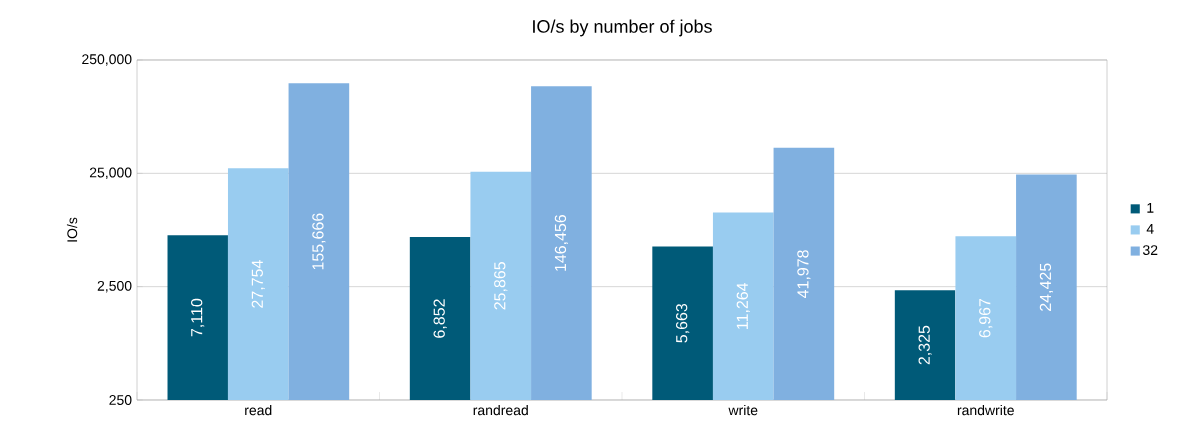  What do you see at coordinates (986, 318) in the screenshot?
I see `data-label: 6,967` at bounding box center [986, 318].